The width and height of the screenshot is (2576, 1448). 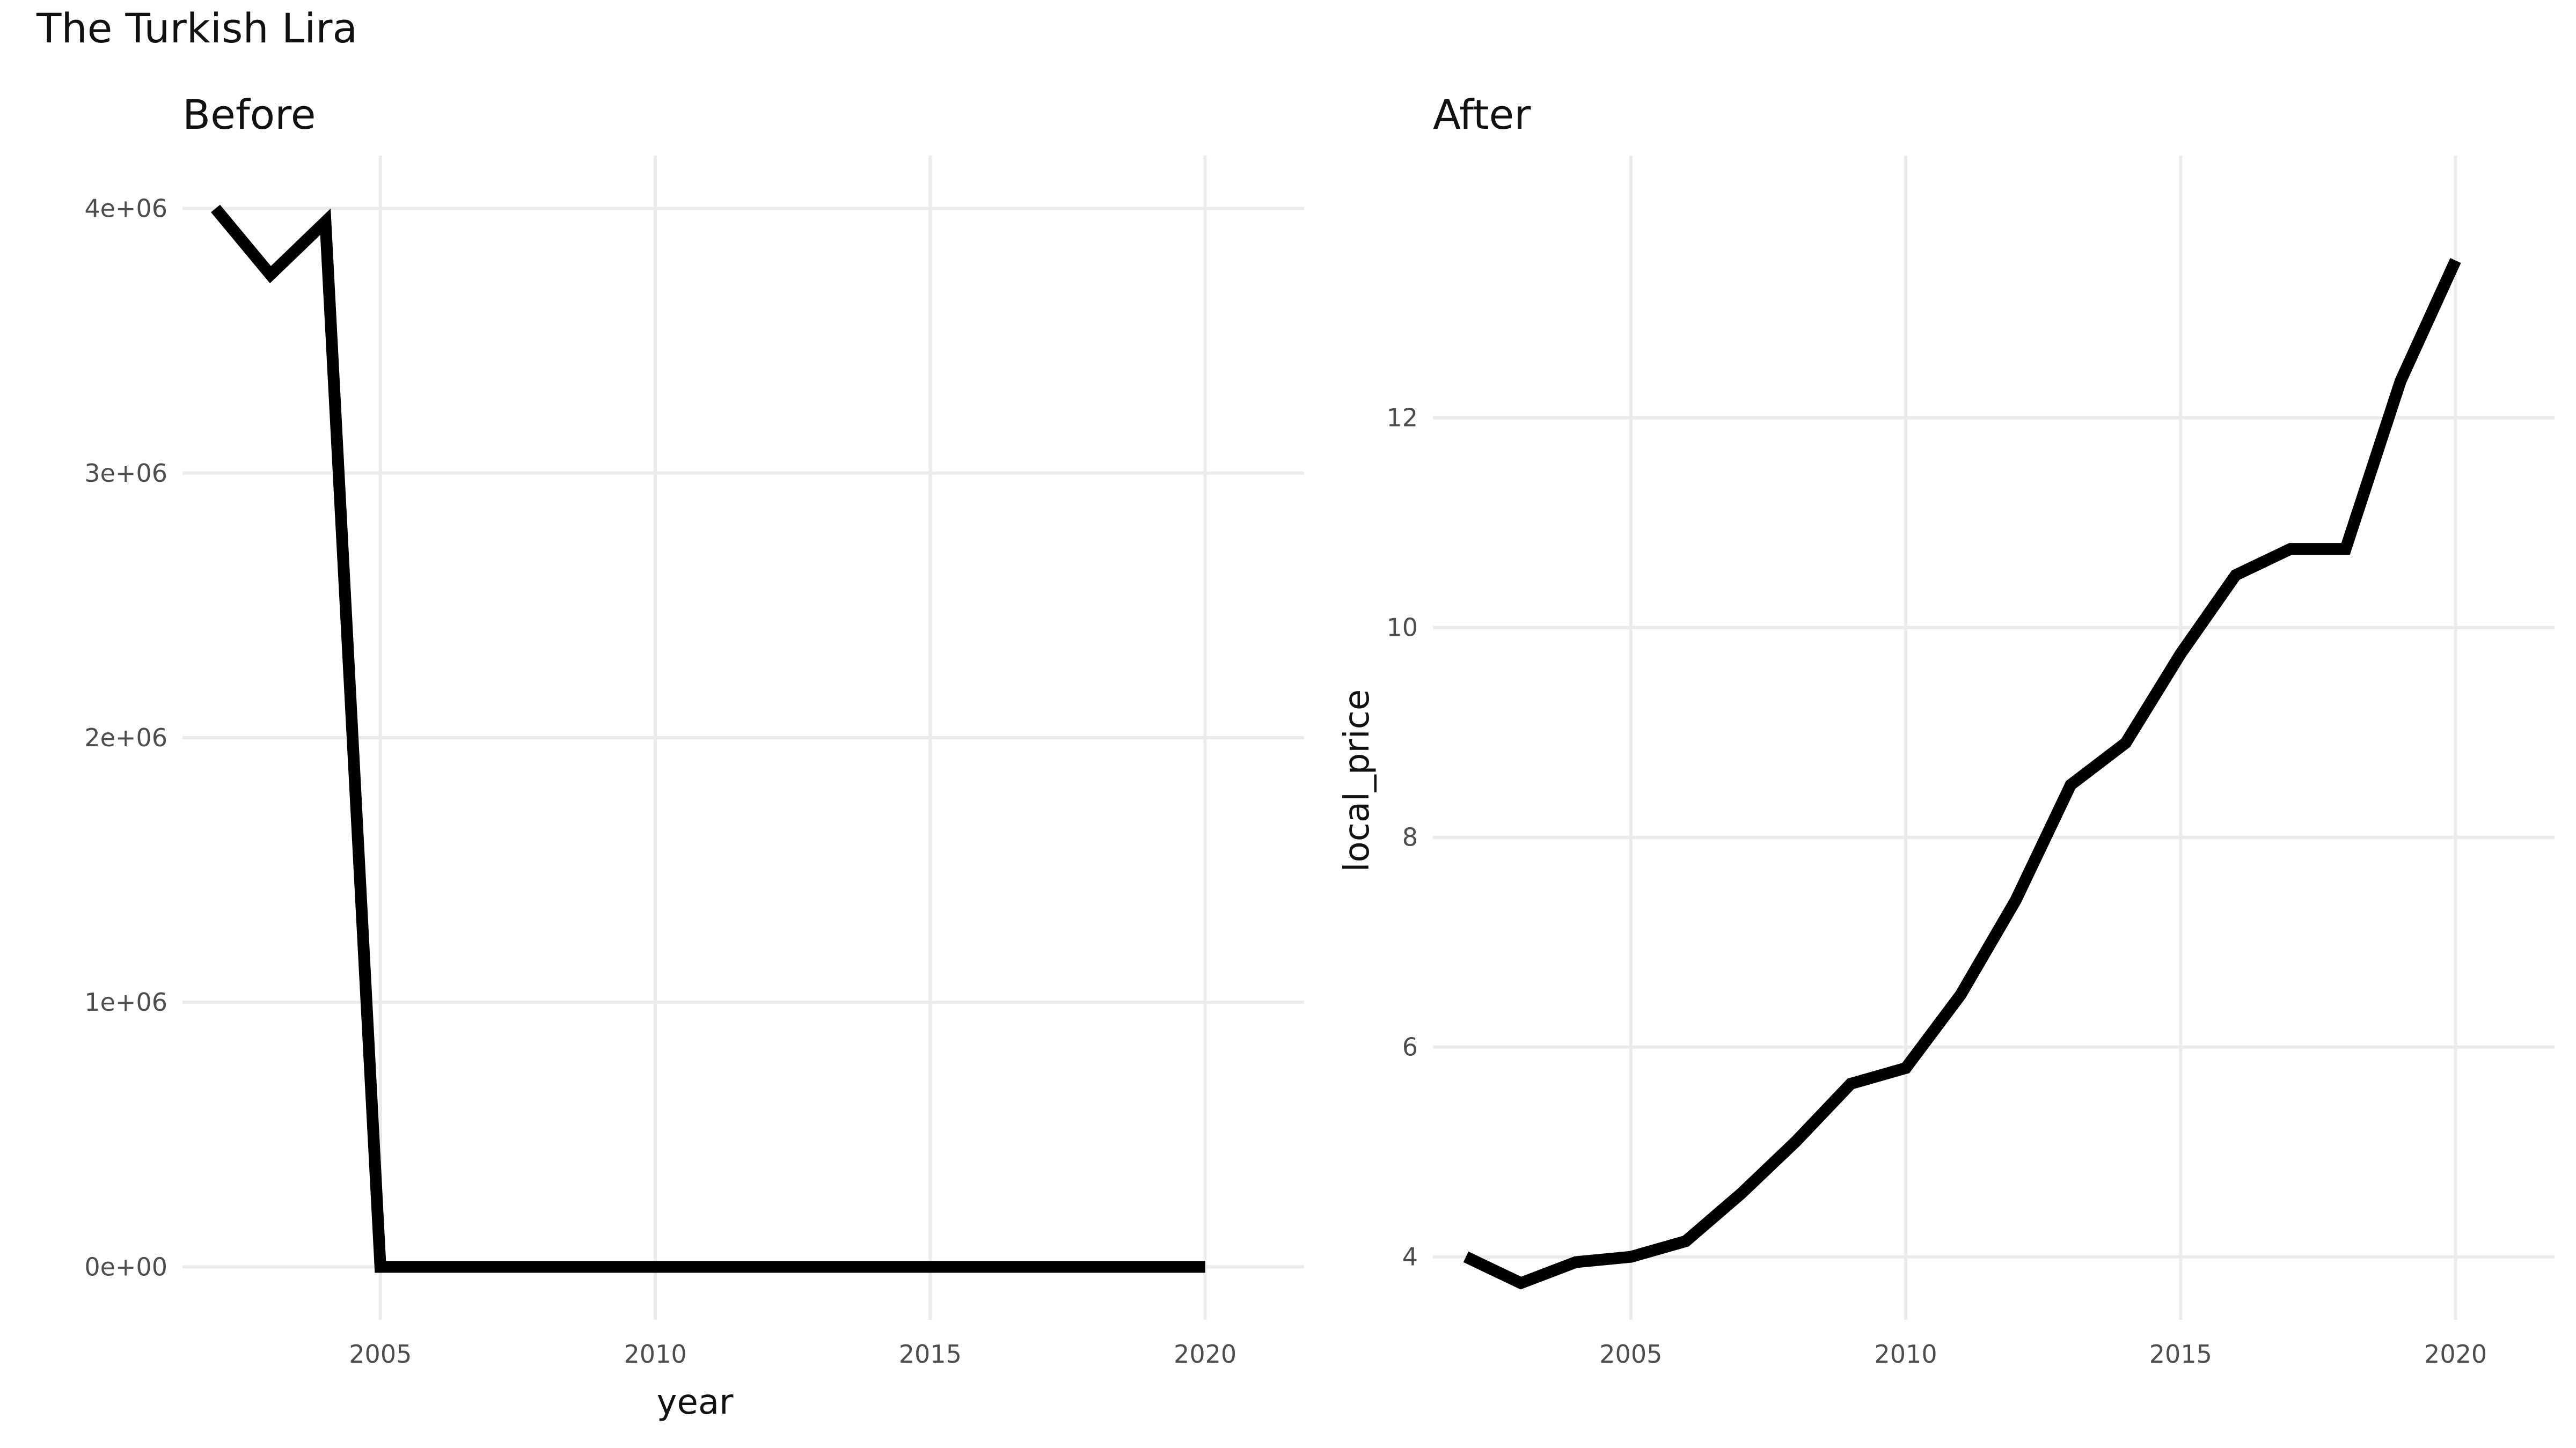 I want to click on y-axis-title: local_price, so click(x=1357, y=781).